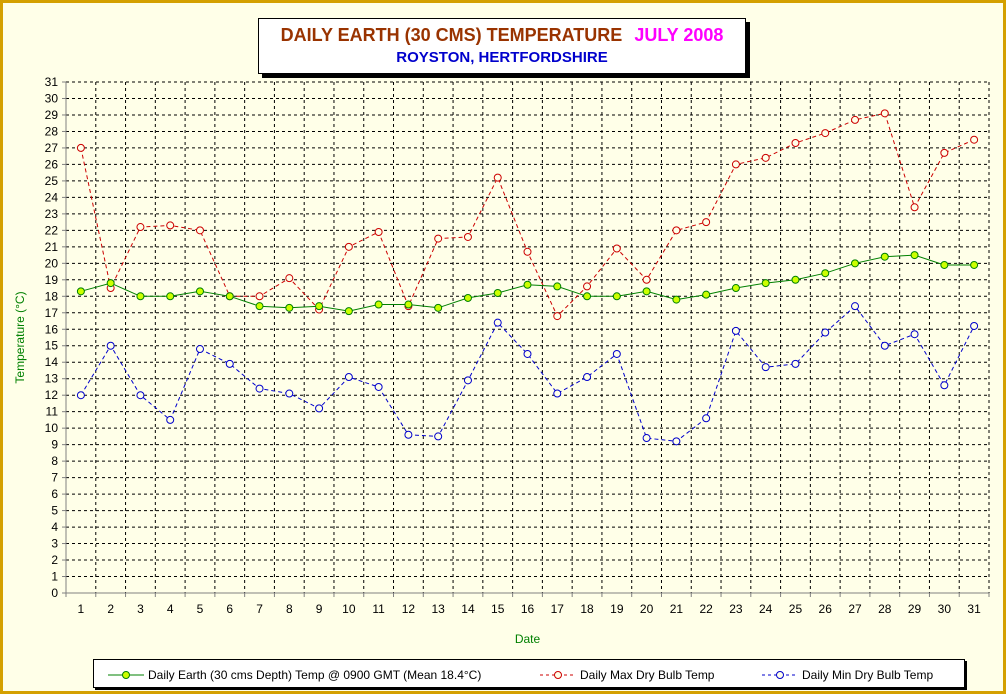 This screenshot has width=1006, height=694. Describe the element at coordinates (54, 494) in the screenshot. I see `y-tick-label: 6` at that location.